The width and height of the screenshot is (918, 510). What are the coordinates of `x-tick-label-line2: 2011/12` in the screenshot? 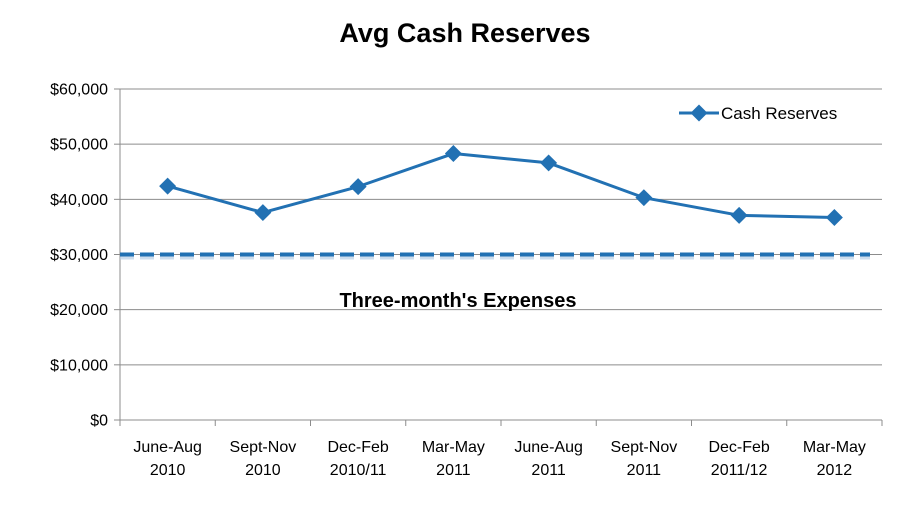 It's located at (739, 470).